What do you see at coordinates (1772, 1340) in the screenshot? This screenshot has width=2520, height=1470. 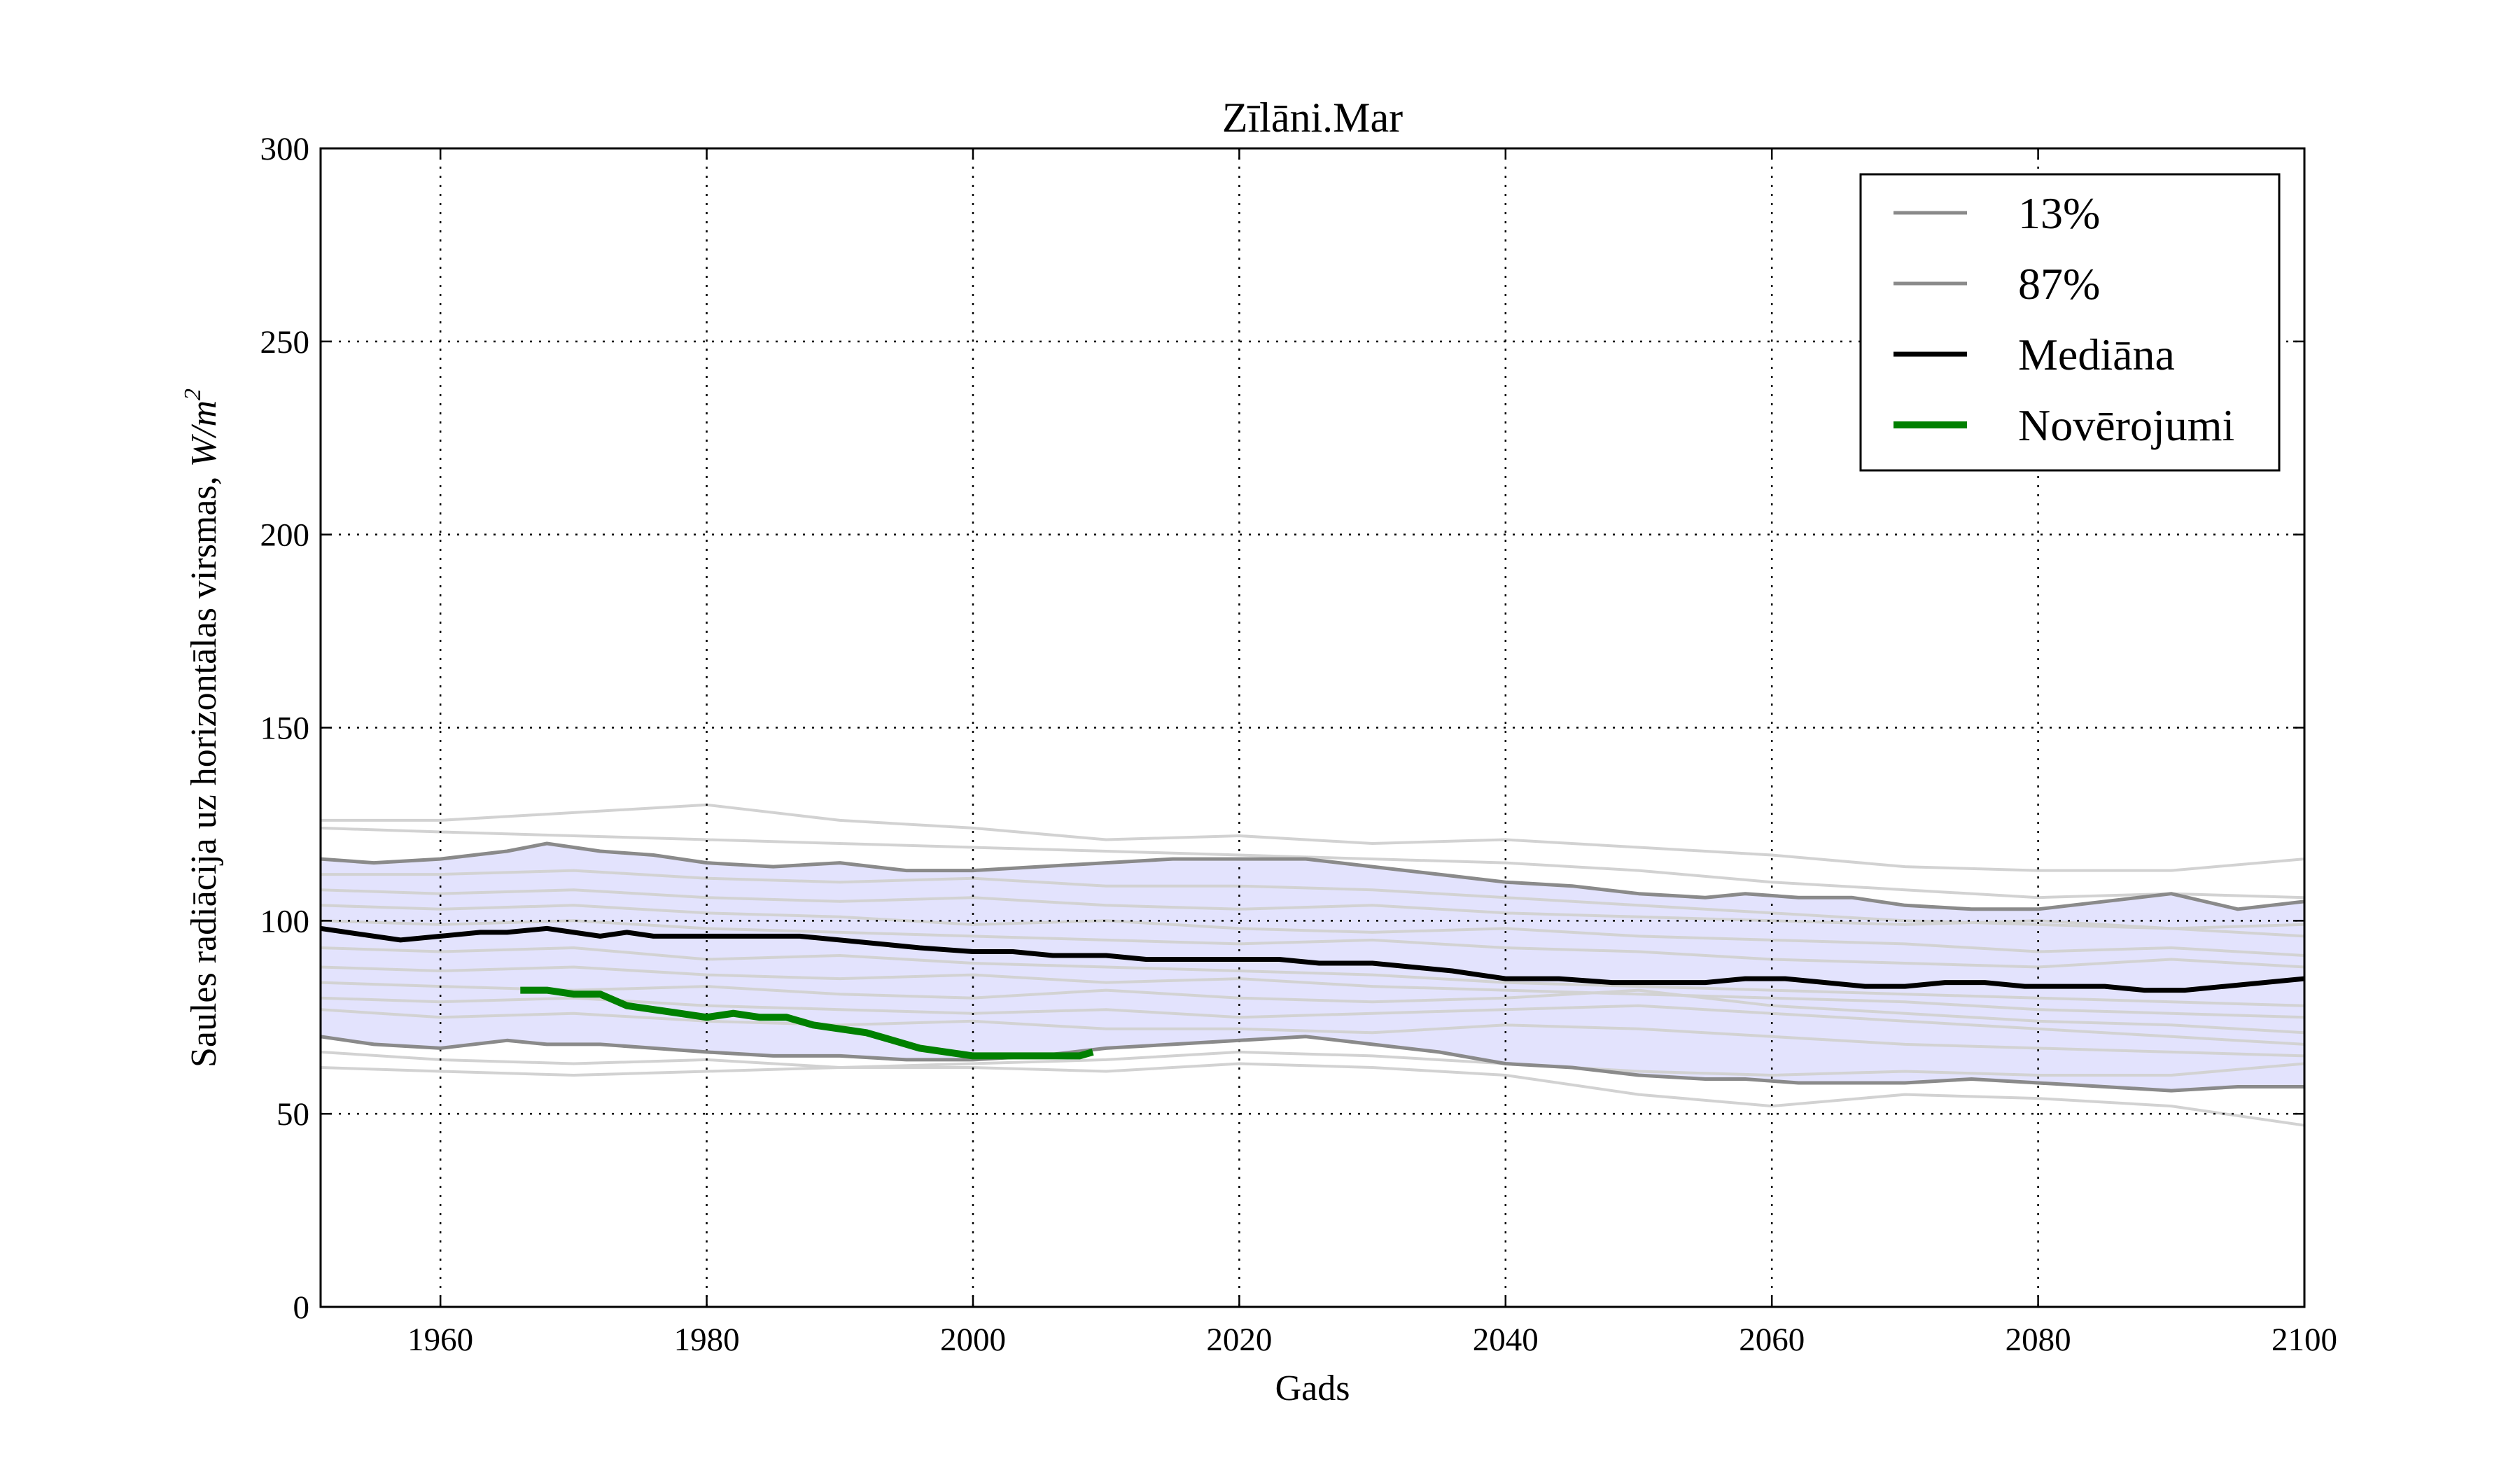 I see `x-tick-label-2060: 2060` at bounding box center [1772, 1340].